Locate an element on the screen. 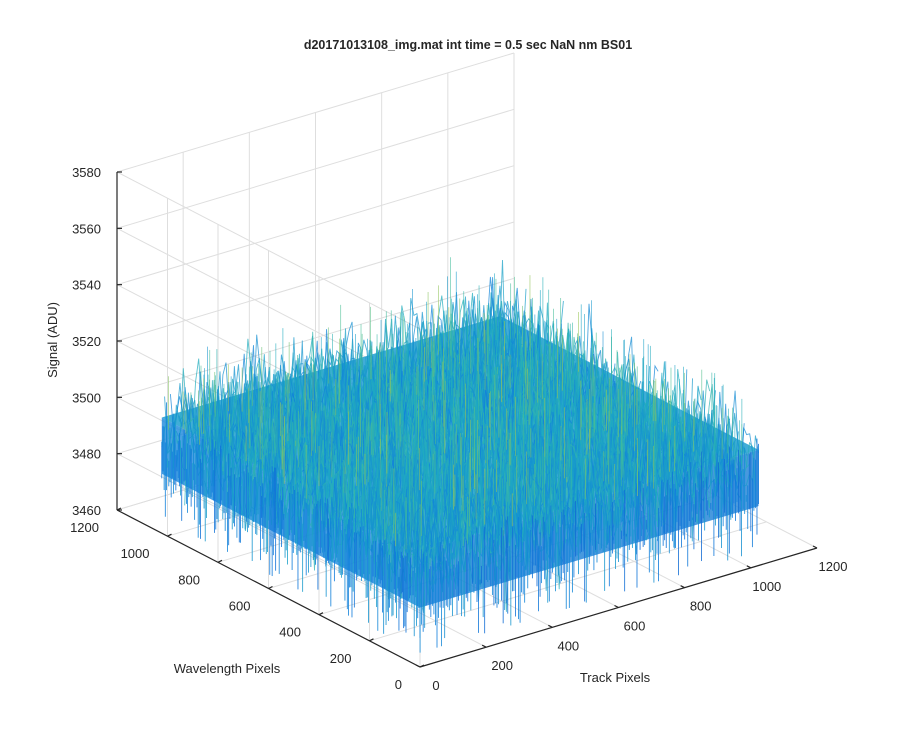  z-tick-label: 3460 is located at coordinates (86, 510).